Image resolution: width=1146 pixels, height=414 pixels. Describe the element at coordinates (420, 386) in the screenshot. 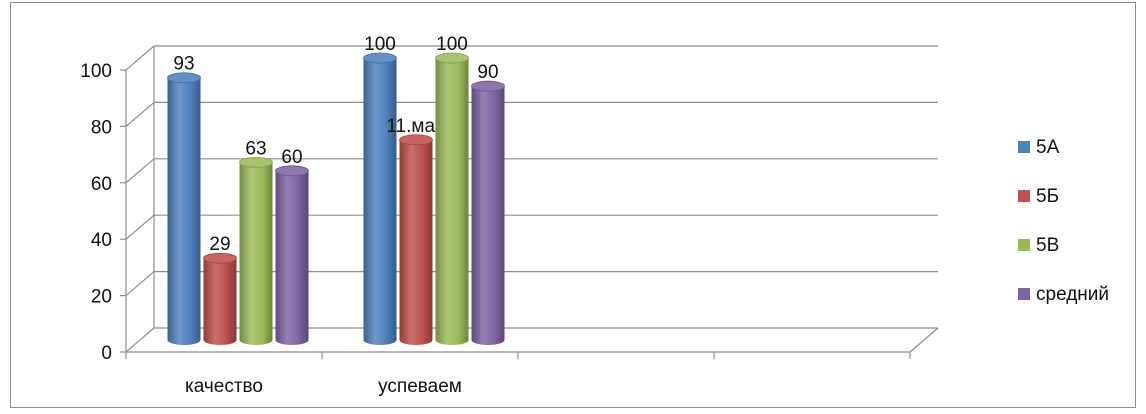

I see `x-category-label: успеваем` at that location.